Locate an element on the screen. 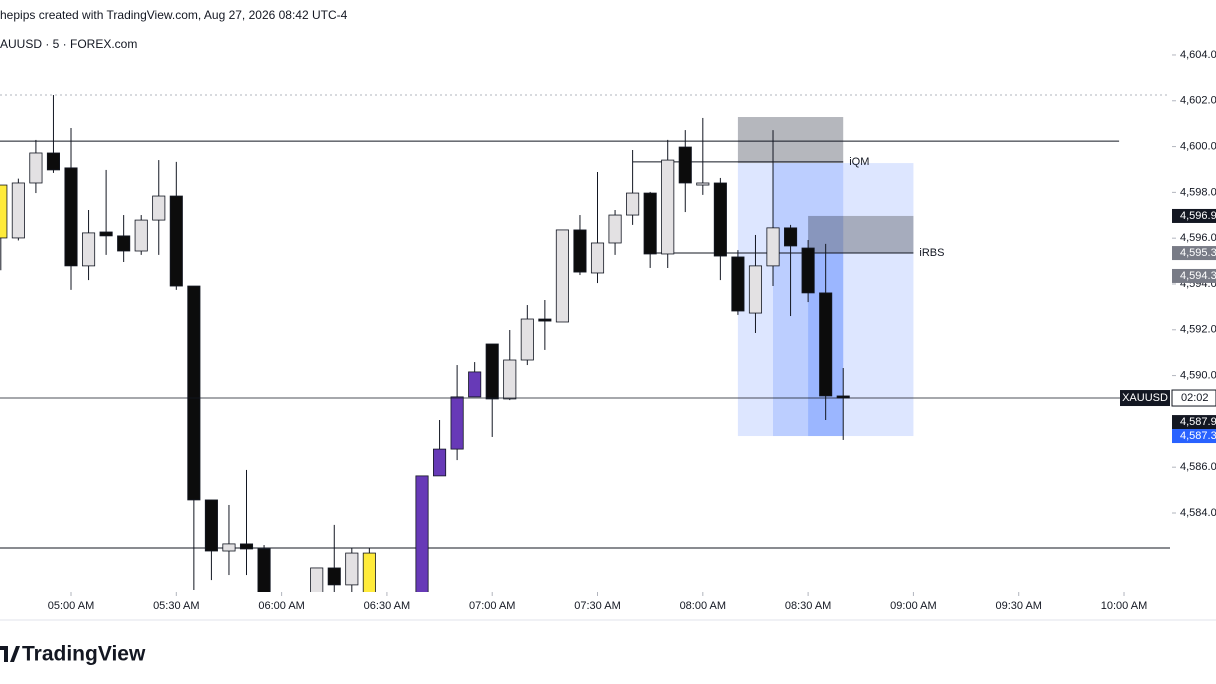 The width and height of the screenshot is (1216, 684). x-tick-label: 10:00 AM is located at coordinates (1124, 606).